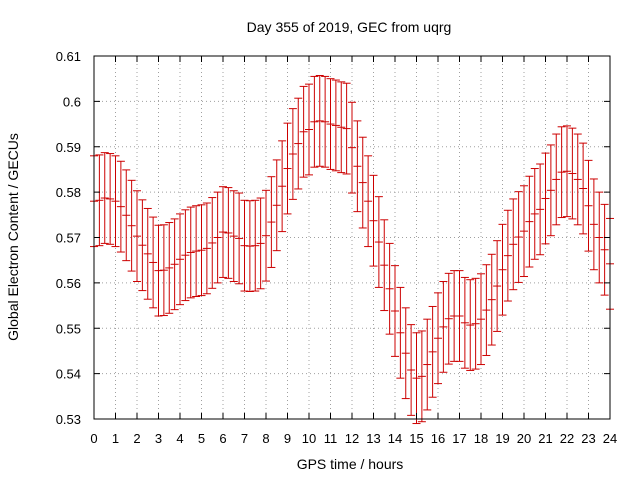  Describe the element at coordinates (68, 419) in the screenshot. I see `y-tick-label: 0.53` at that location.